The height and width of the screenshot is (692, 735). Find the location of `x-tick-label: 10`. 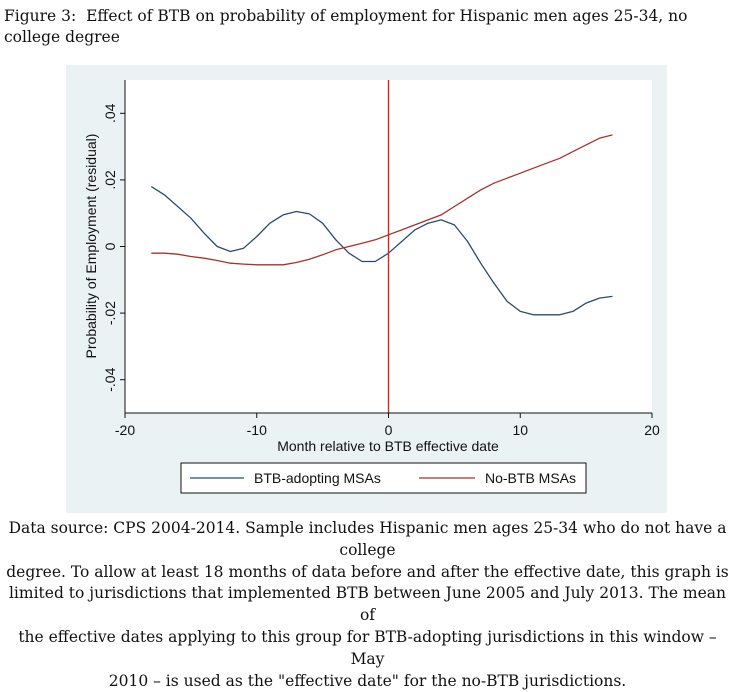

x-tick-label: 10 is located at coordinates (520, 430).